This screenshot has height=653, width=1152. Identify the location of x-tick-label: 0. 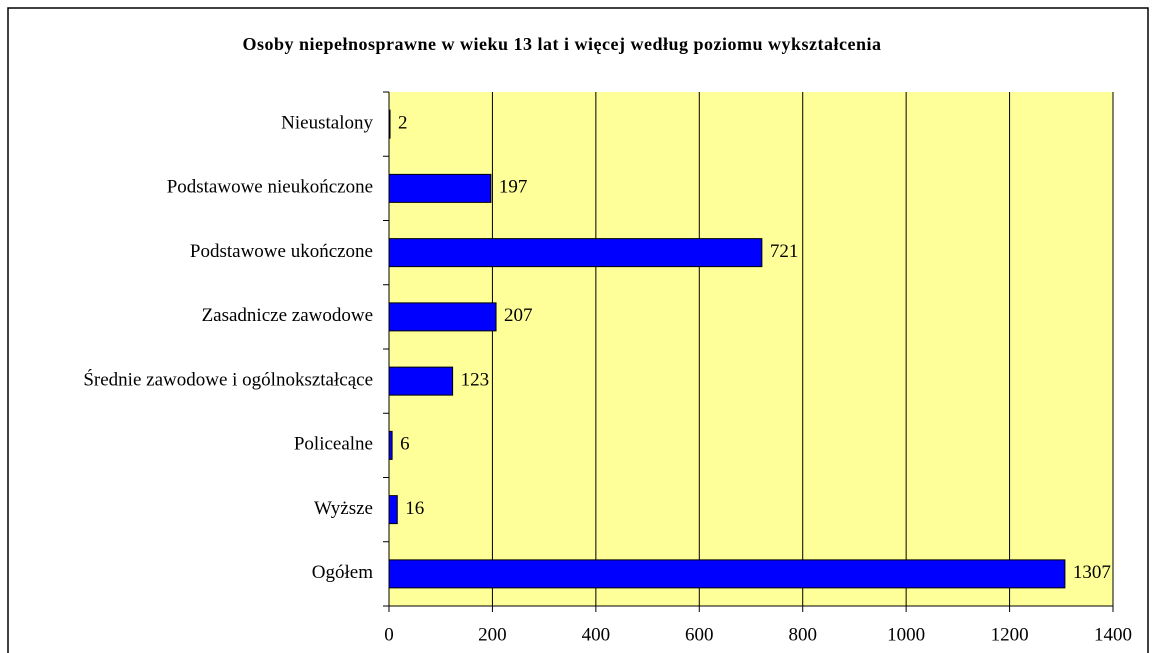
(389, 634).